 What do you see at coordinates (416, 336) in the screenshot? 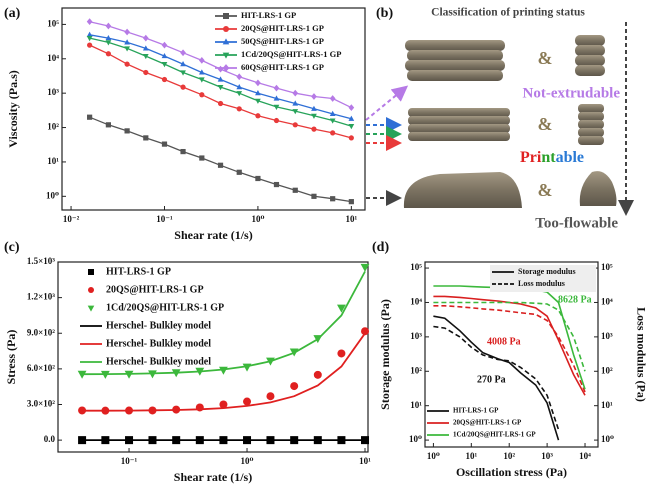
I see `y-tick-label: 10³` at bounding box center [416, 336].